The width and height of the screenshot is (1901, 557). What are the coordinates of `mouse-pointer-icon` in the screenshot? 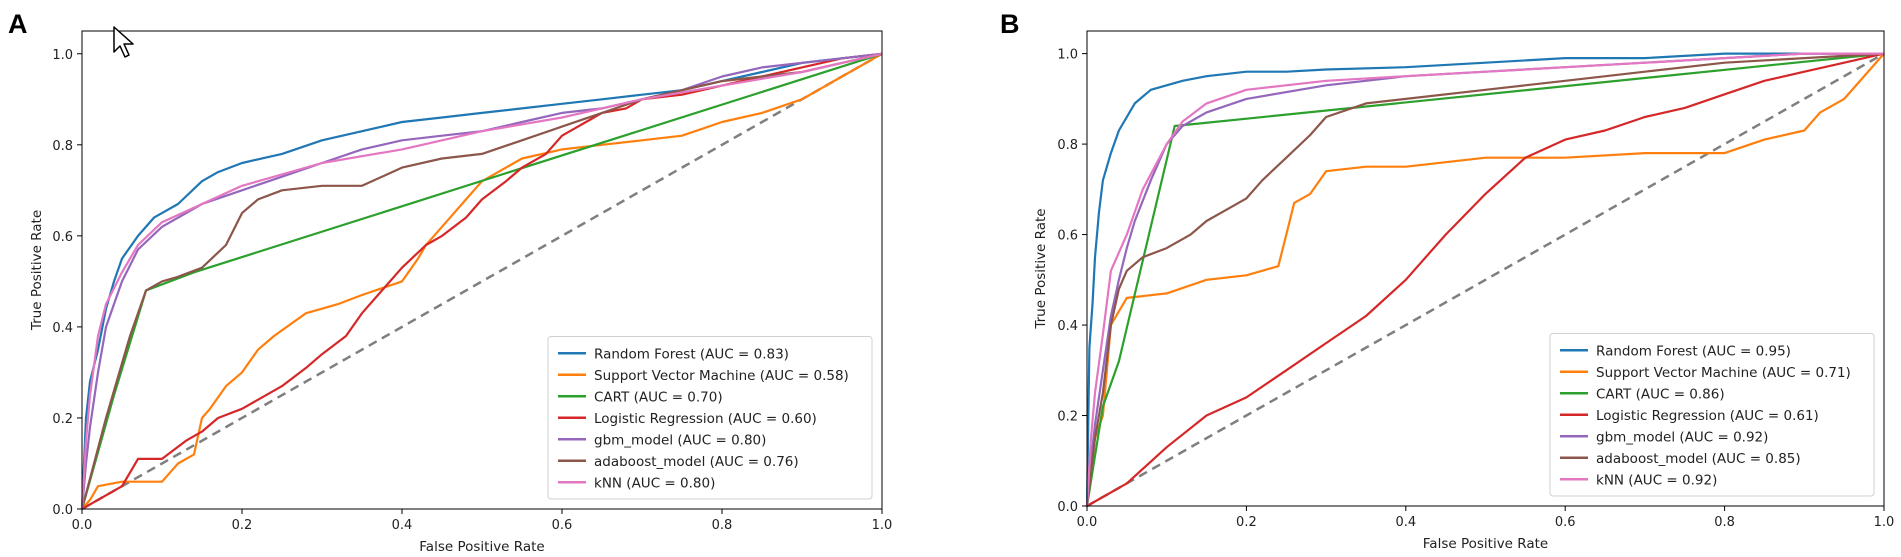 It's located at (123, 42).